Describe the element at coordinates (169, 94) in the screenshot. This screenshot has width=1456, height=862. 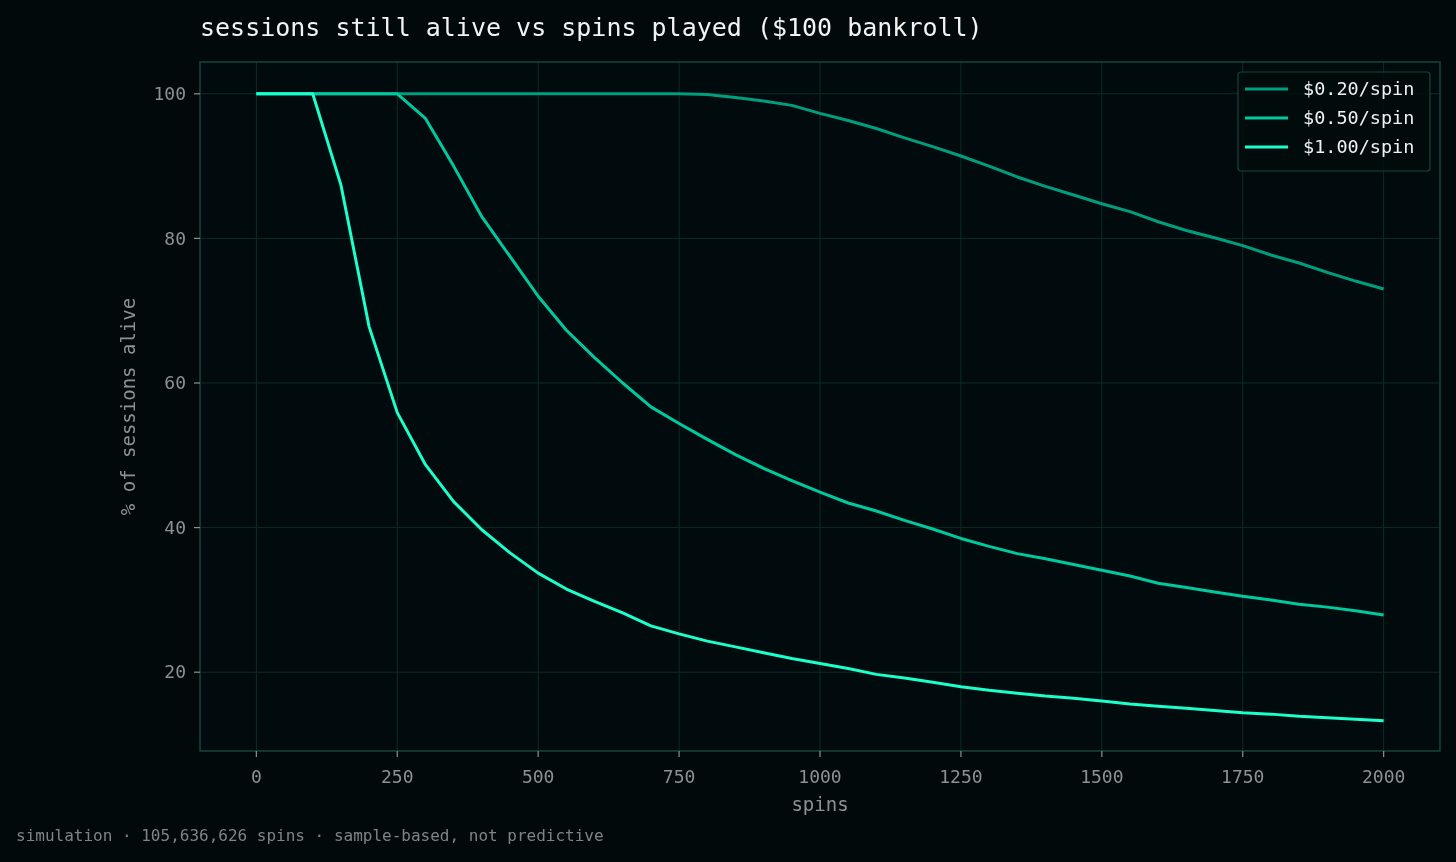
I see `y-tick-label: 100` at that location.